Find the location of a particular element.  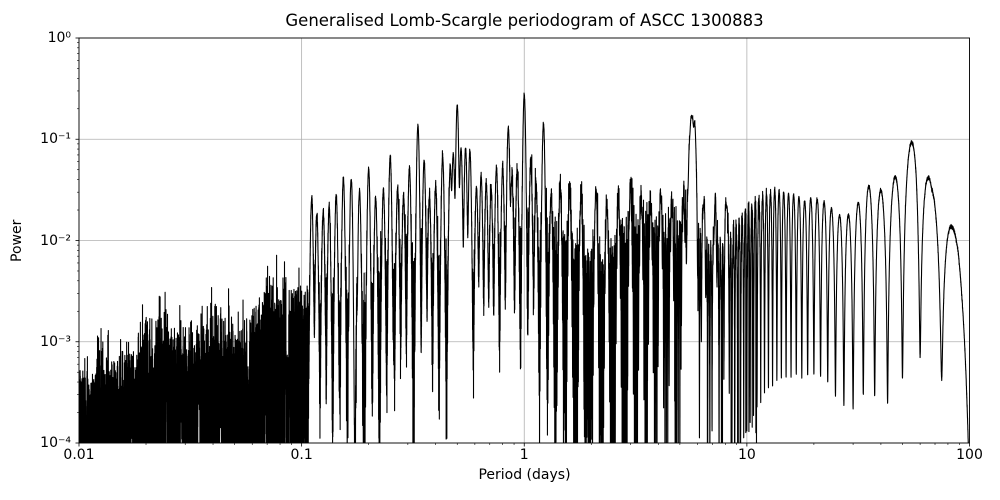

x-tick-label: 100 is located at coordinates (969, 455).